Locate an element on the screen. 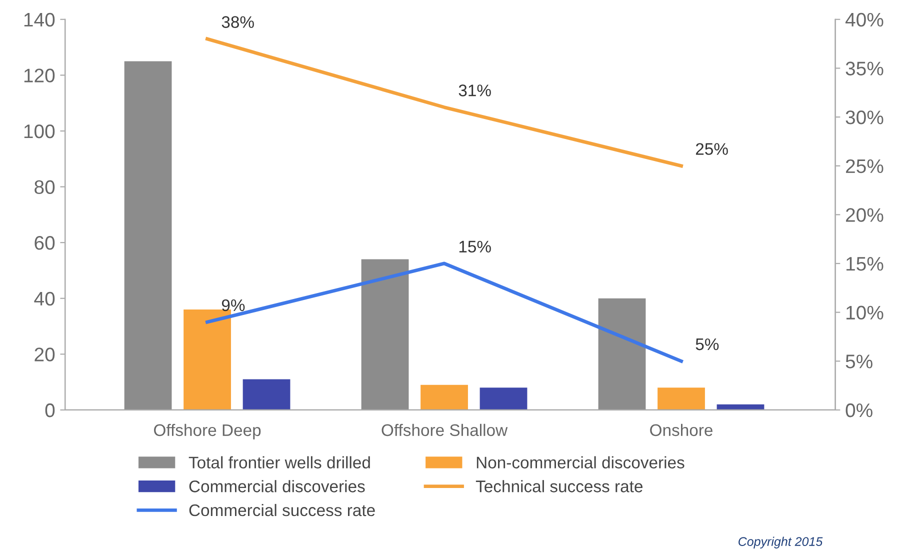 This screenshot has width=904, height=554. y2-tick-label: 40% is located at coordinates (864, 19).